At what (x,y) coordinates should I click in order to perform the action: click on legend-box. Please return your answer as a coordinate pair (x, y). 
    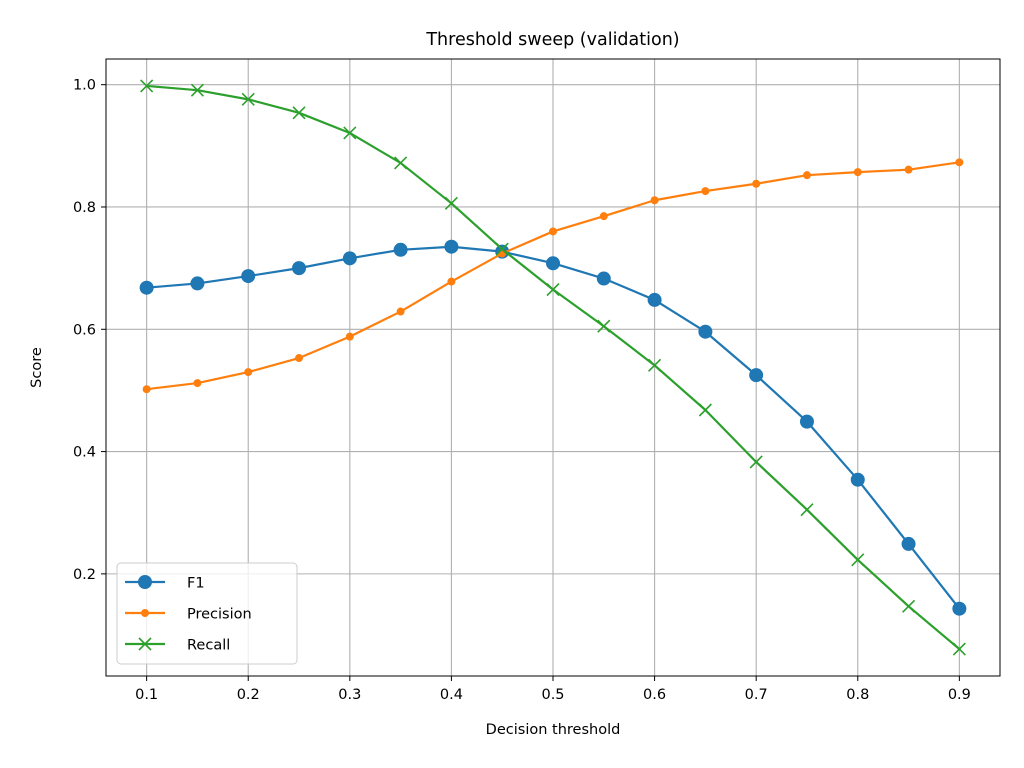
    Looking at the image, I should click on (207, 613).